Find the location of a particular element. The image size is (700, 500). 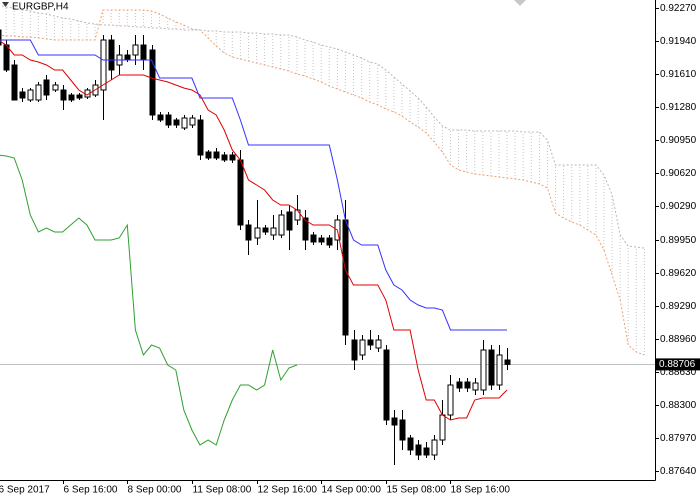

y-tick-label: 0.88300 is located at coordinates (678, 405).